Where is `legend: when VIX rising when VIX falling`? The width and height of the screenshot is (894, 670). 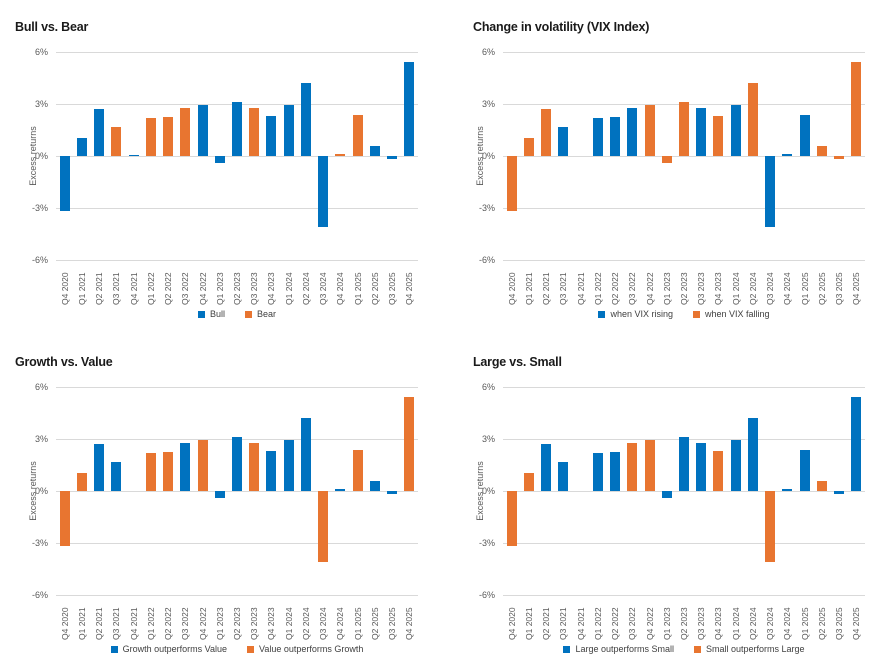
legend: when VIX rising when VIX falling is located at coordinates (684, 314).